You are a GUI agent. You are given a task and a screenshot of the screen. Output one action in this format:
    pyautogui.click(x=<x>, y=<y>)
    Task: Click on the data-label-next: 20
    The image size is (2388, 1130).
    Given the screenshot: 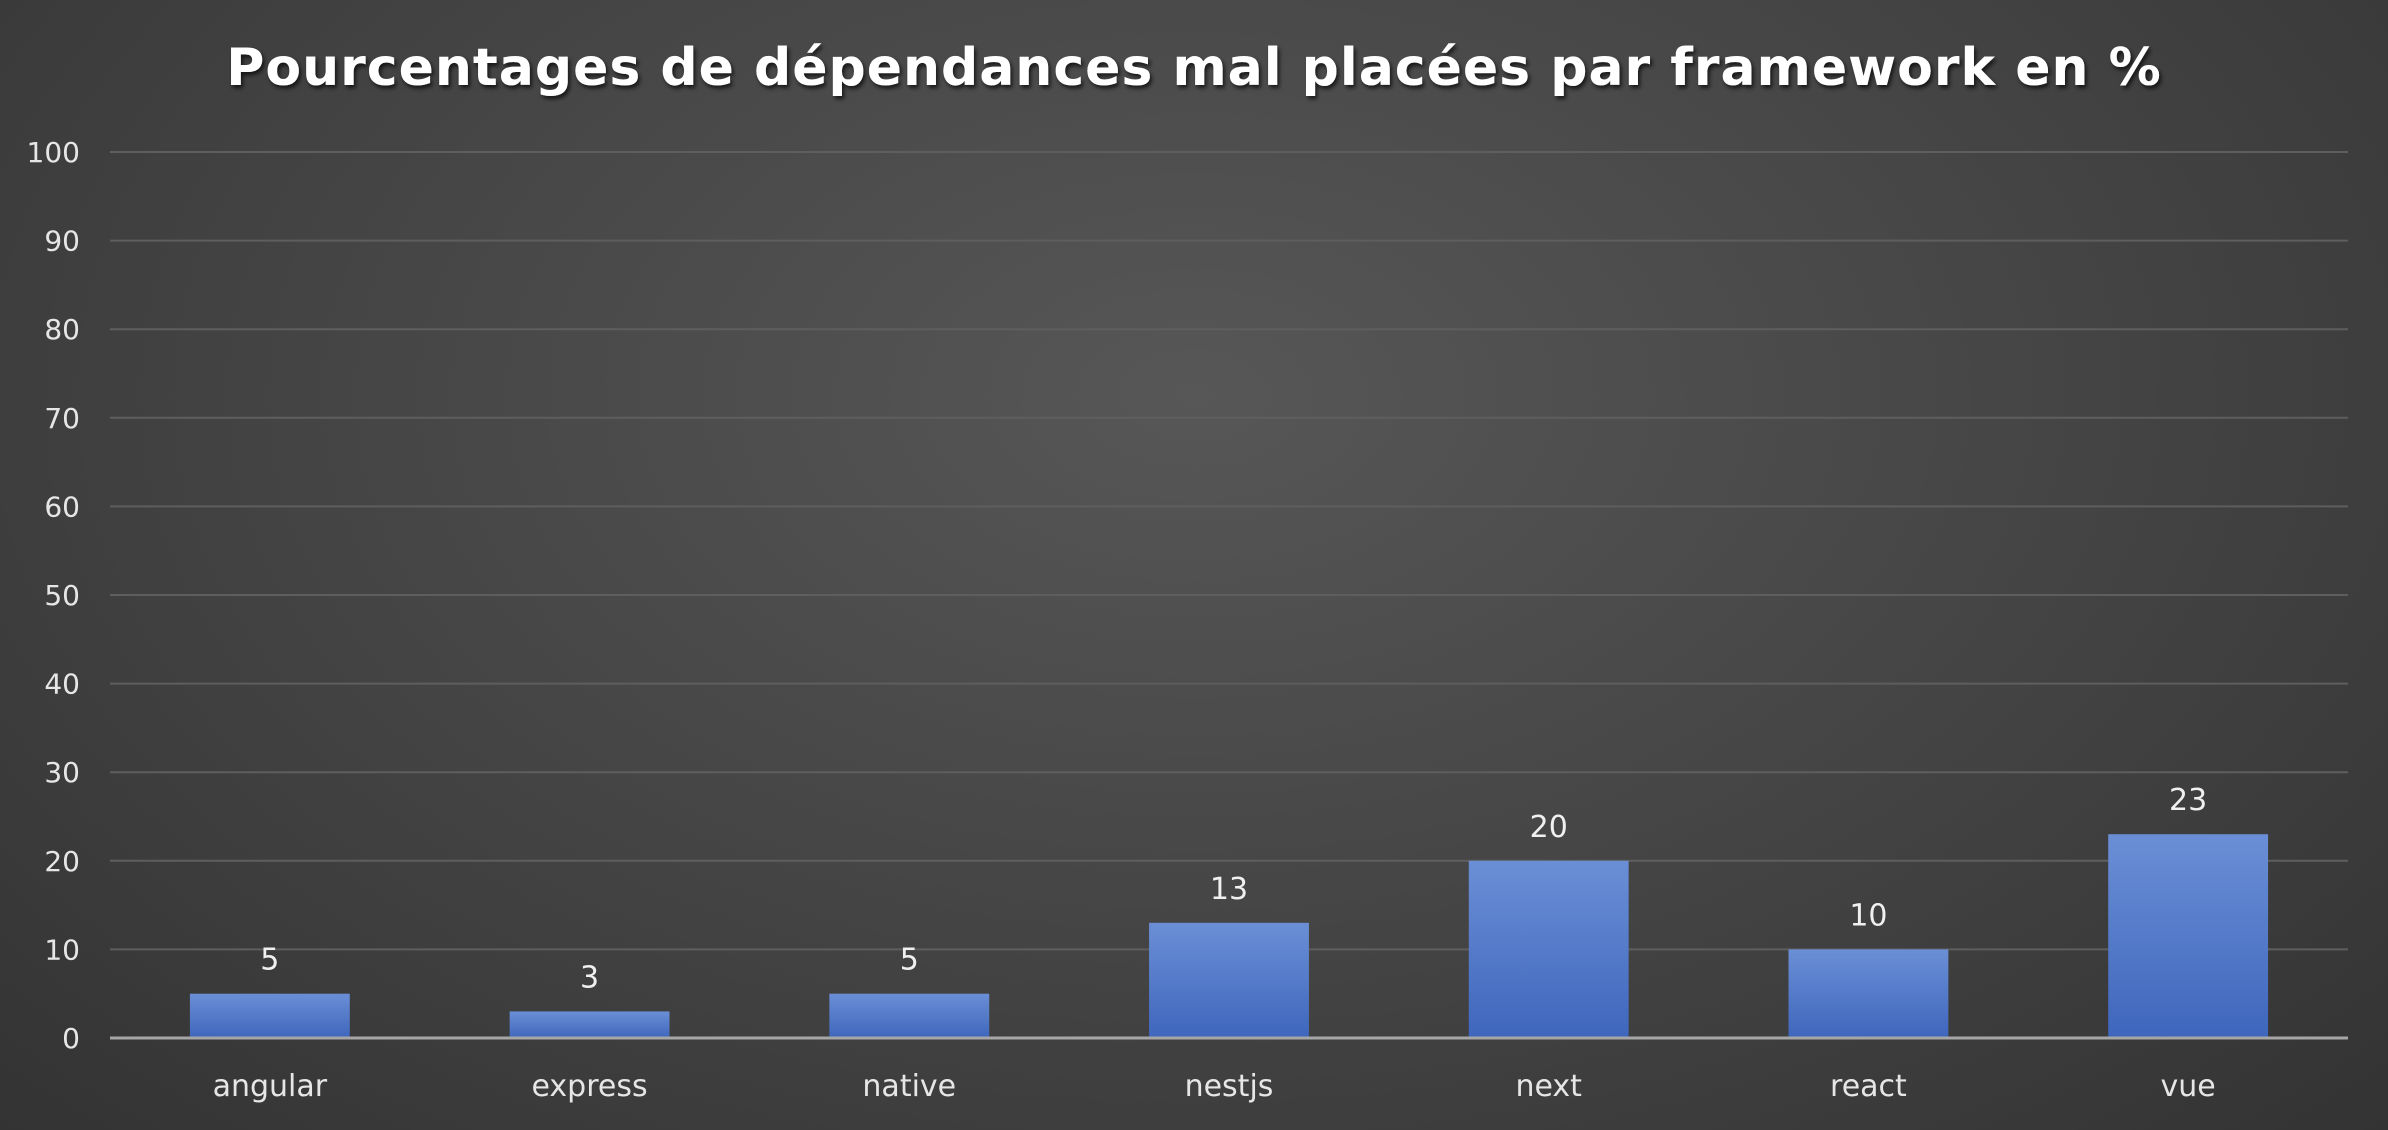 What is the action you would take?
    pyautogui.click(x=1549, y=827)
    